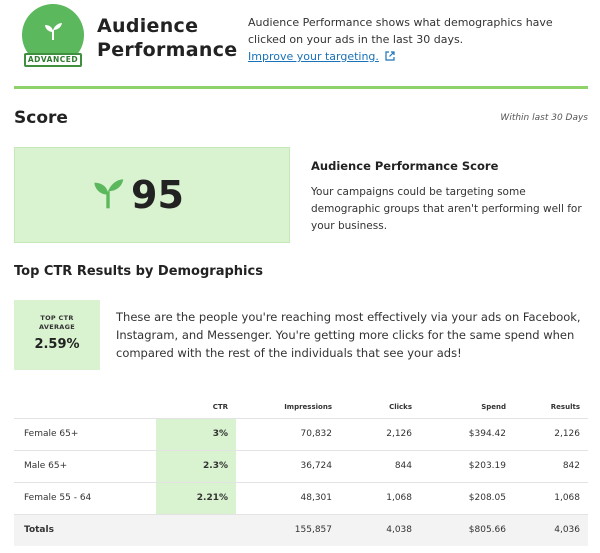 This screenshot has height=553, width=600. I want to click on score-title: Score, so click(41, 118).